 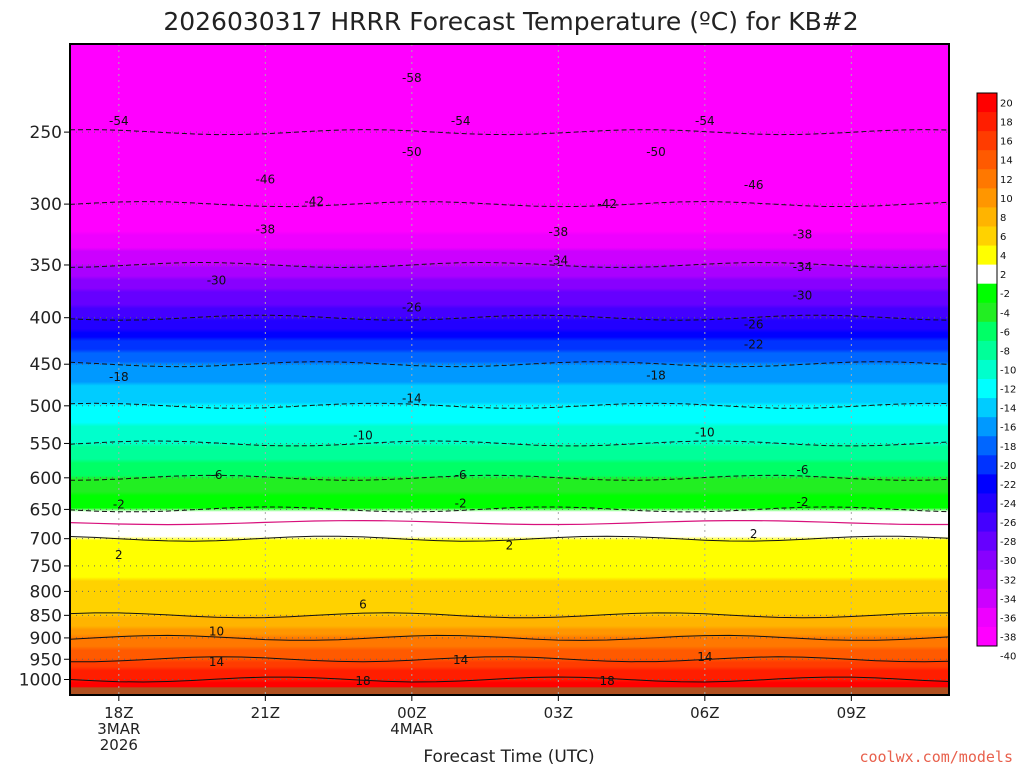 What do you see at coordinates (1006, 104) in the screenshot?
I see `colorbar-label: 20` at bounding box center [1006, 104].